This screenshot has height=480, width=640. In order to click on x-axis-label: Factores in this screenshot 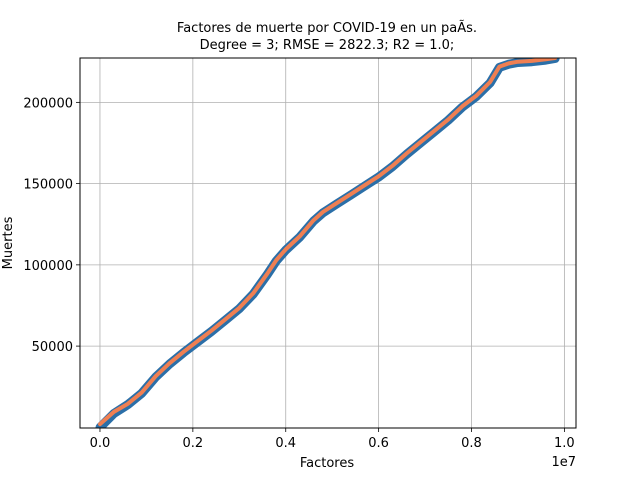, I will do `click(327, 463)`.